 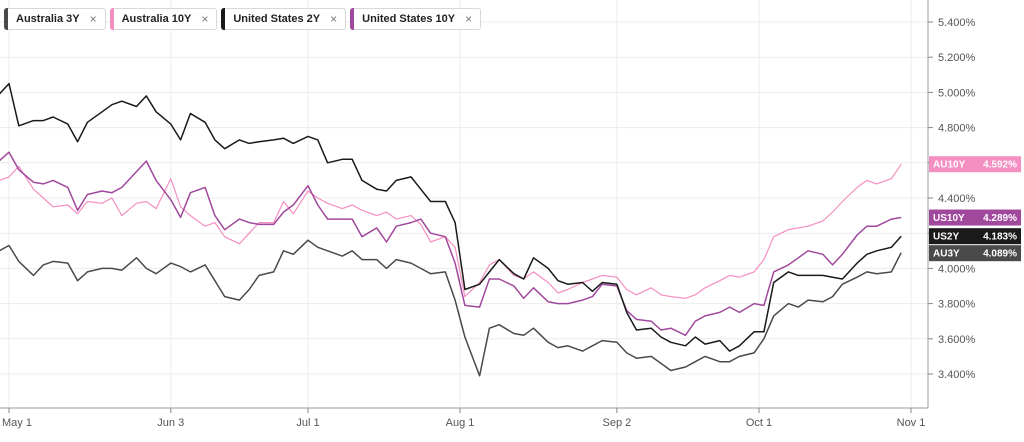 What do you see at coordinates (48, 19) in the screenshot?
I see `legend-label: Australia 3Y` at bounding box center [48, 19].